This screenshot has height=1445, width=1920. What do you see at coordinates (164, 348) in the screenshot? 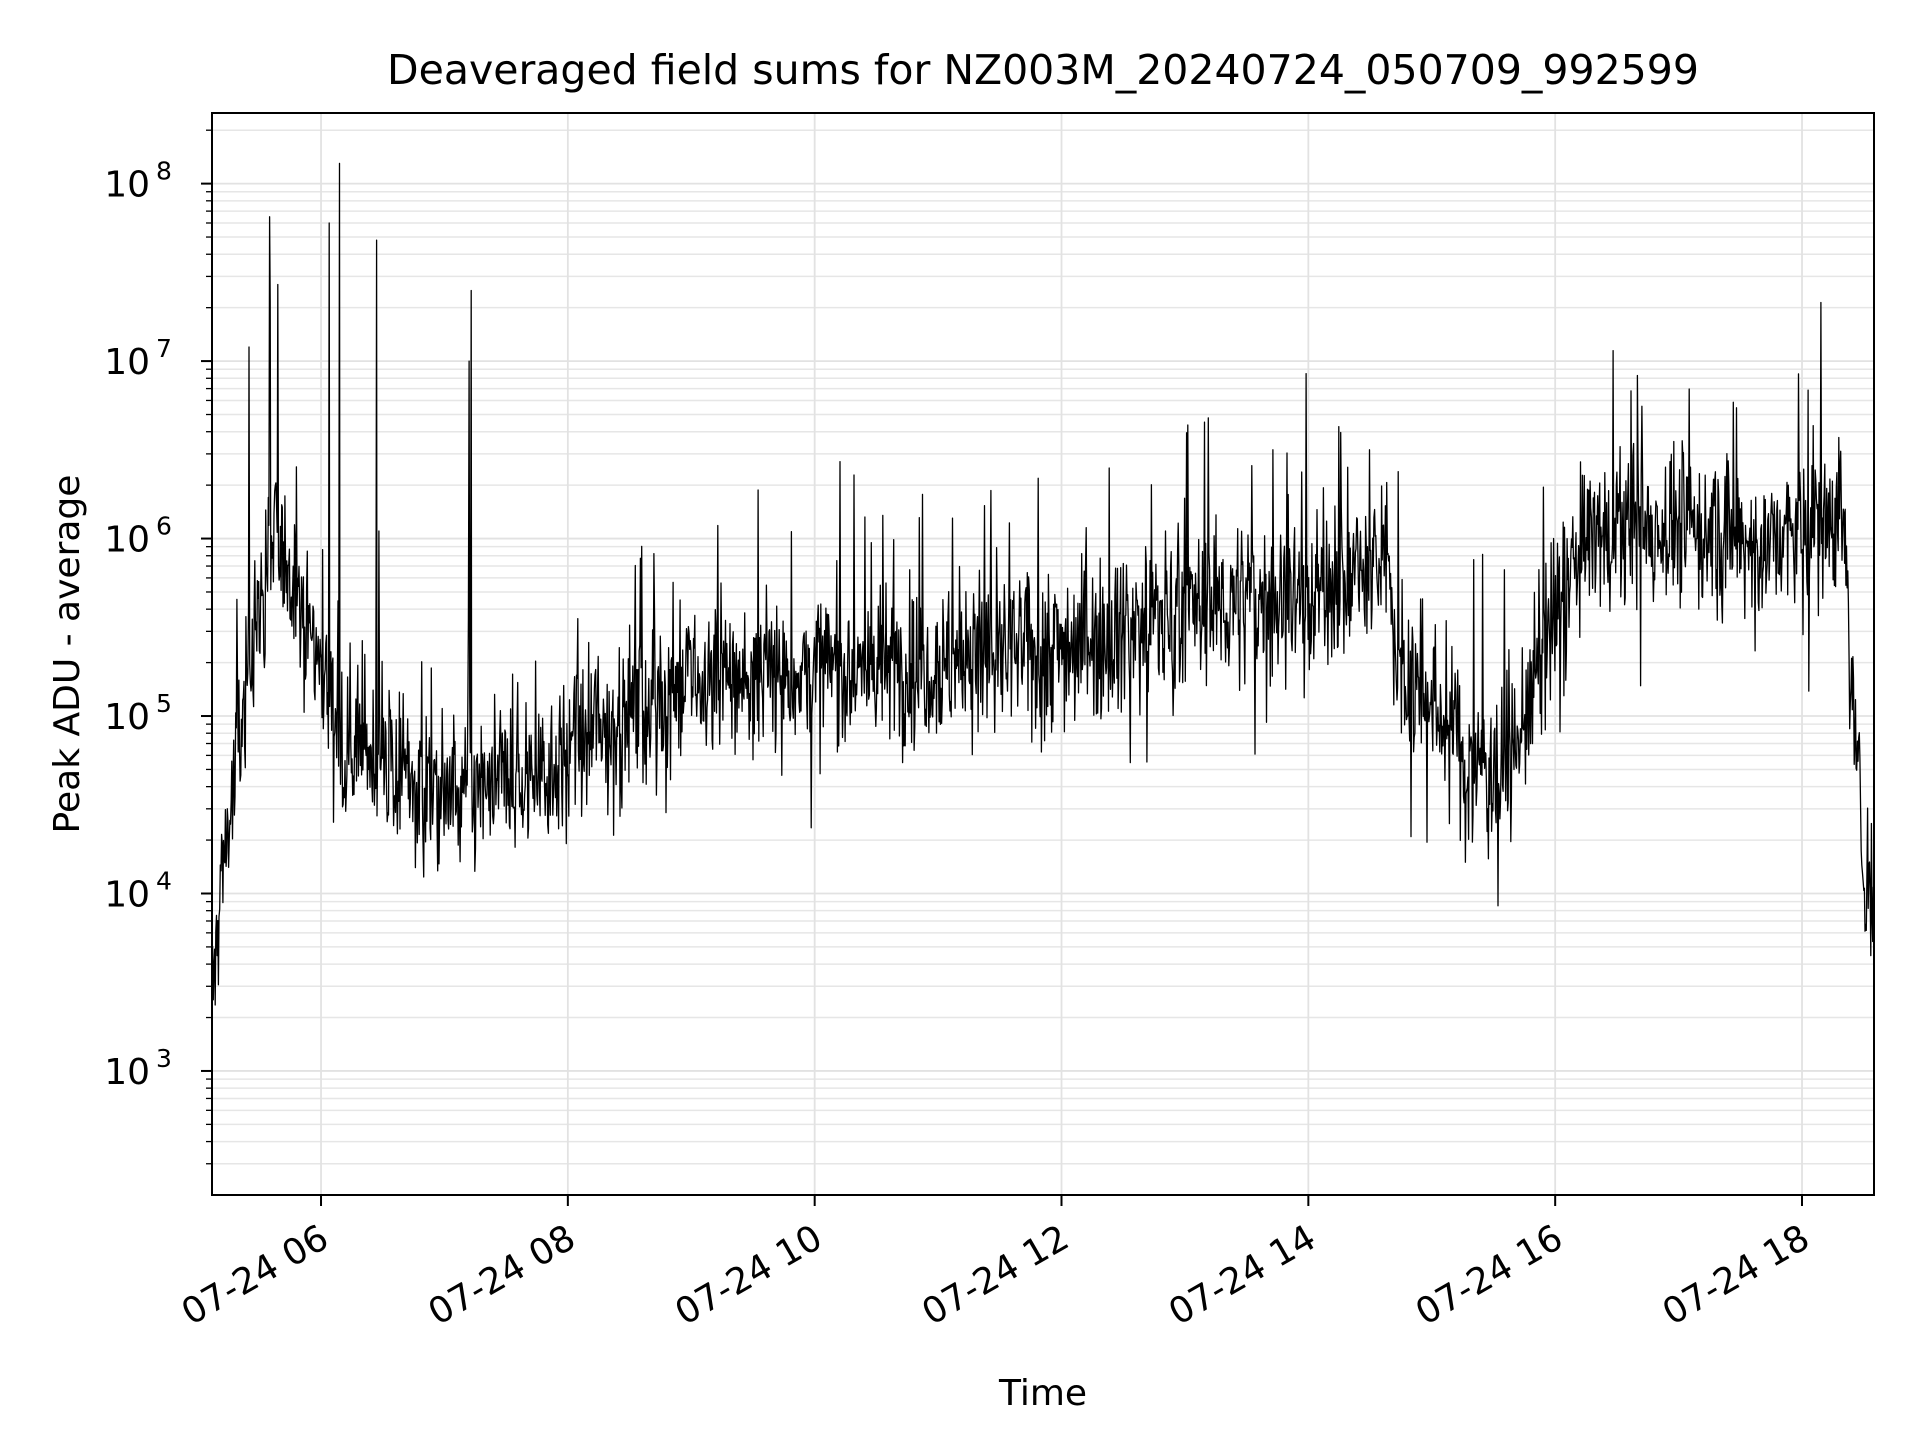
I see `y-tick-exponent: 7` at bounding box center [164, 348].